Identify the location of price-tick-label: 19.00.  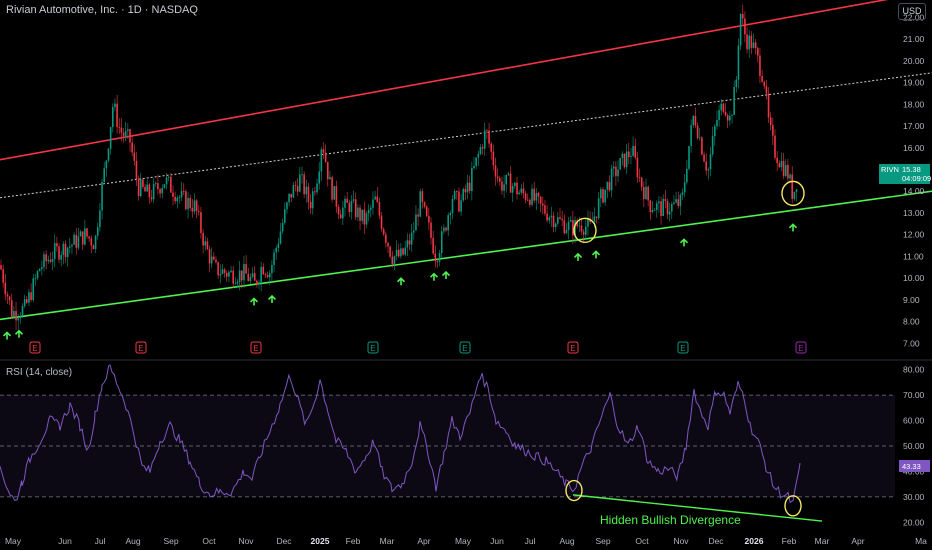
(914, 83).